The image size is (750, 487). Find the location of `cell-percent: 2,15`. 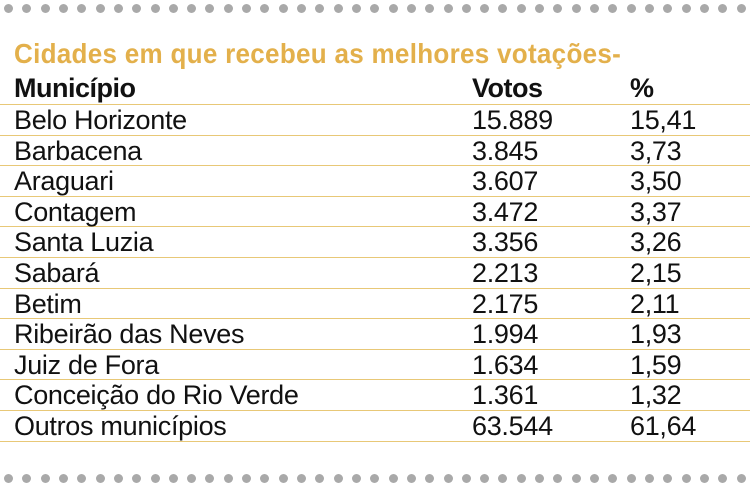

cell-percent: 2,15 is located at coordinates (656, 272).